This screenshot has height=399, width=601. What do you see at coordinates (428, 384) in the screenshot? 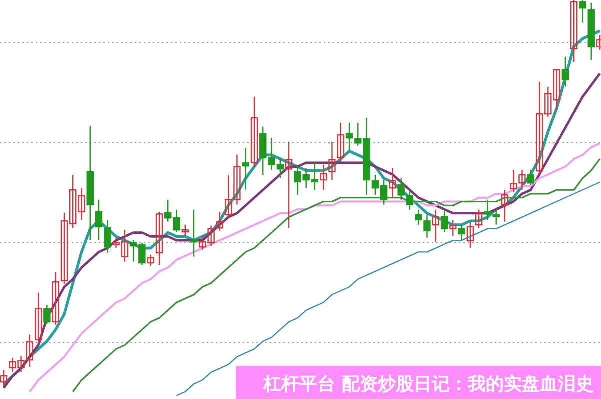
I see `text: 杠杆平台 配资炒股日记：我的实盘血泪史` at bounding box center [428, 384].